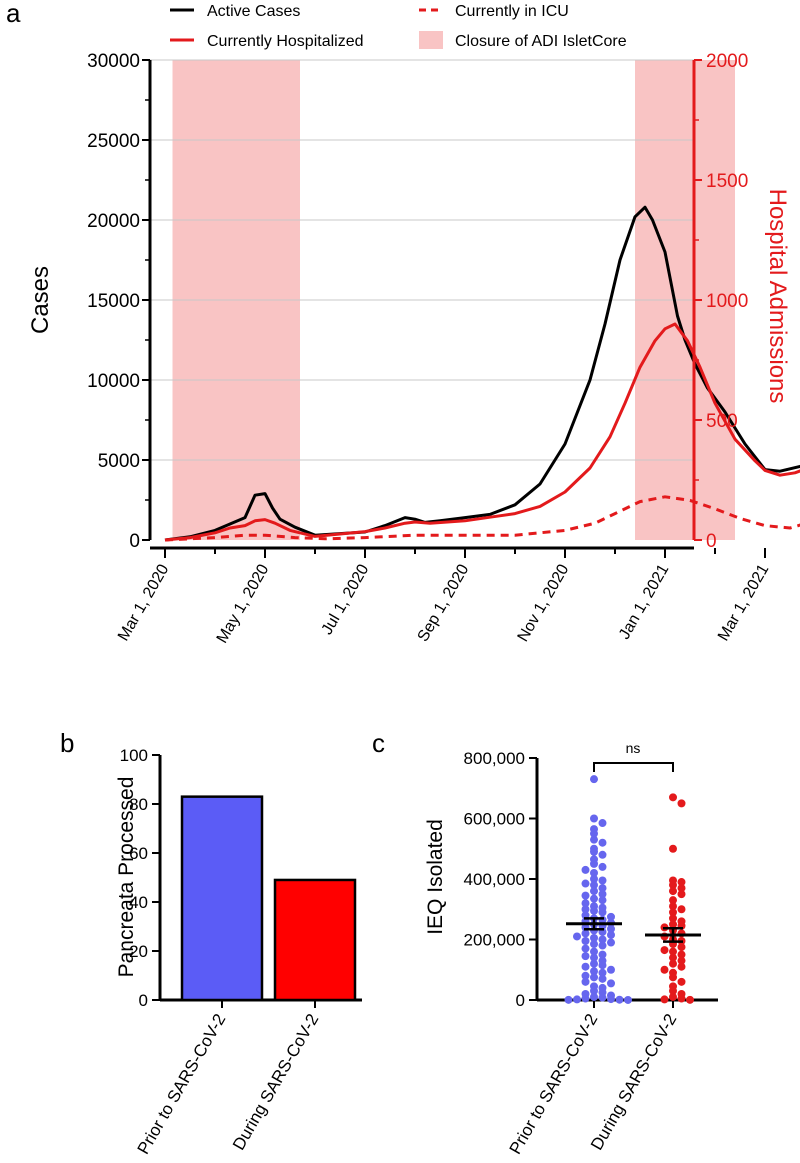  What do you see at coordinates (143, 1000) in the screenshot?
I see `y-tick-label-0: 0` at bounding box center [143, 1000].